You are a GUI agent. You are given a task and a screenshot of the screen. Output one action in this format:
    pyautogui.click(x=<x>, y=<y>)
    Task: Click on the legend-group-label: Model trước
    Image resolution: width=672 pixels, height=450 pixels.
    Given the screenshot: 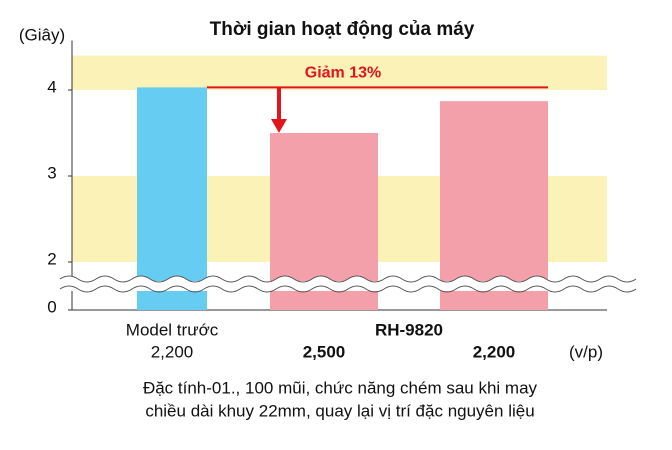 What is the action you would take?
    pyautogui.click(x=172, y=329)
    